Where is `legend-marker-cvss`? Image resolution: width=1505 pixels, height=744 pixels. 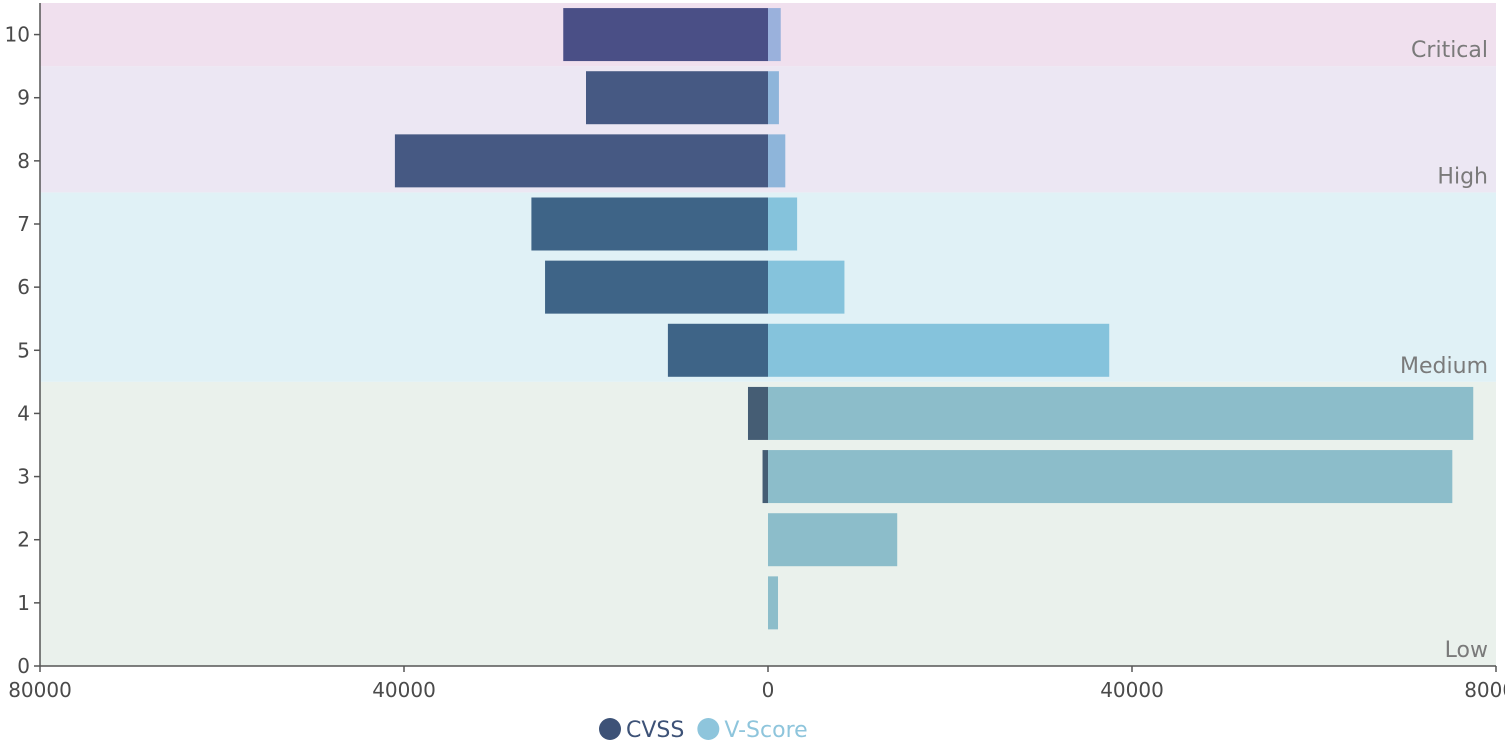
legend-marker-cvss is located at coordinates (610, 729).